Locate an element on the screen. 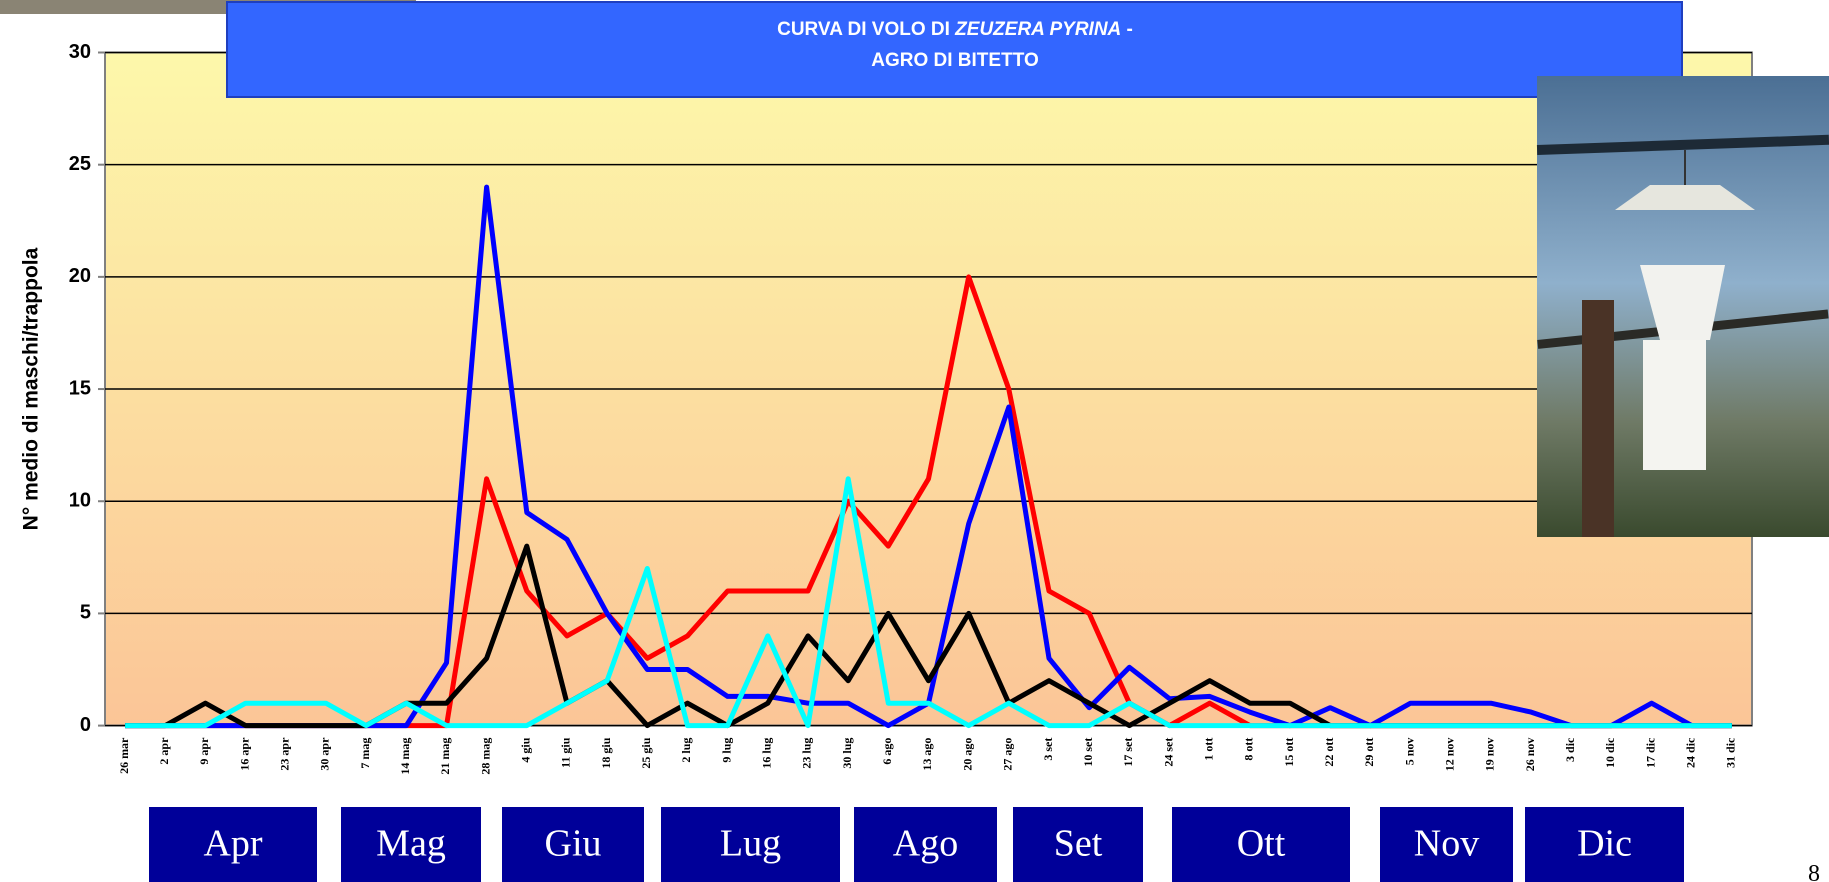 Image resolution: width=1829 pixels, height=882 pixels. x-tick-label: 16 apr is located at coordinates (244, 754).